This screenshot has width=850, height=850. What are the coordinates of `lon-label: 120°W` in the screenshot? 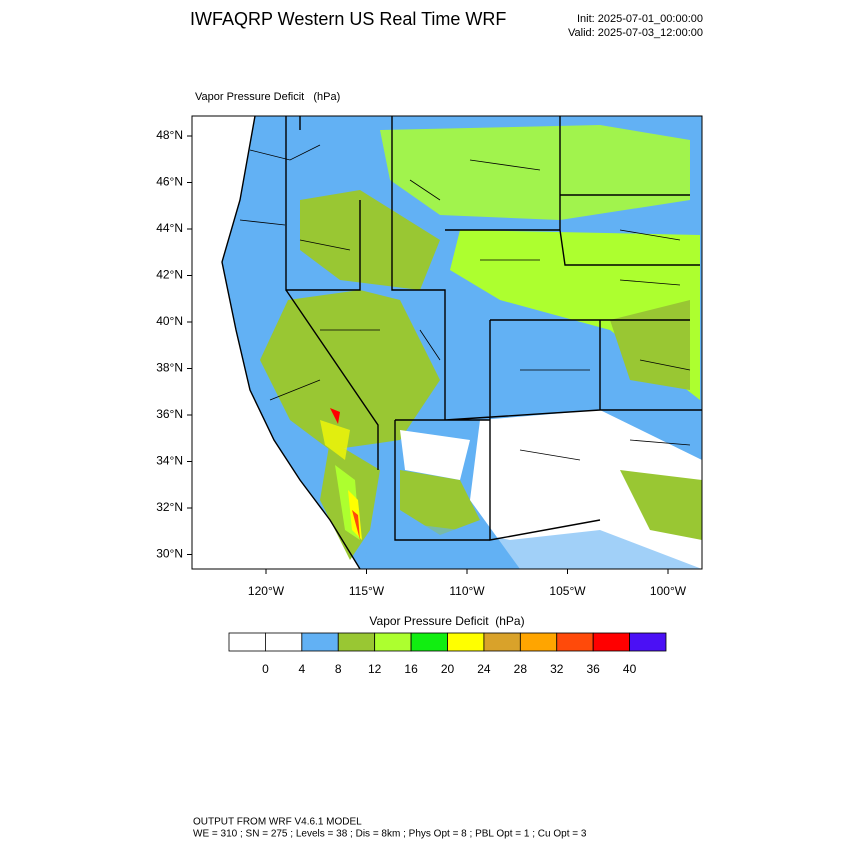 It's located at (266, 591).